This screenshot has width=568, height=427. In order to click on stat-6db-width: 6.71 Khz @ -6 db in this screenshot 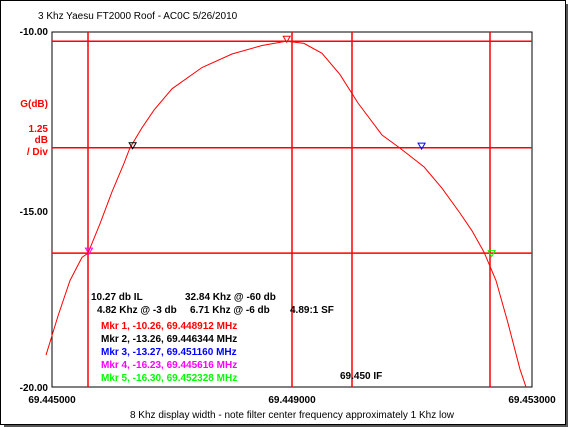, I will do `click(230, 310)`.